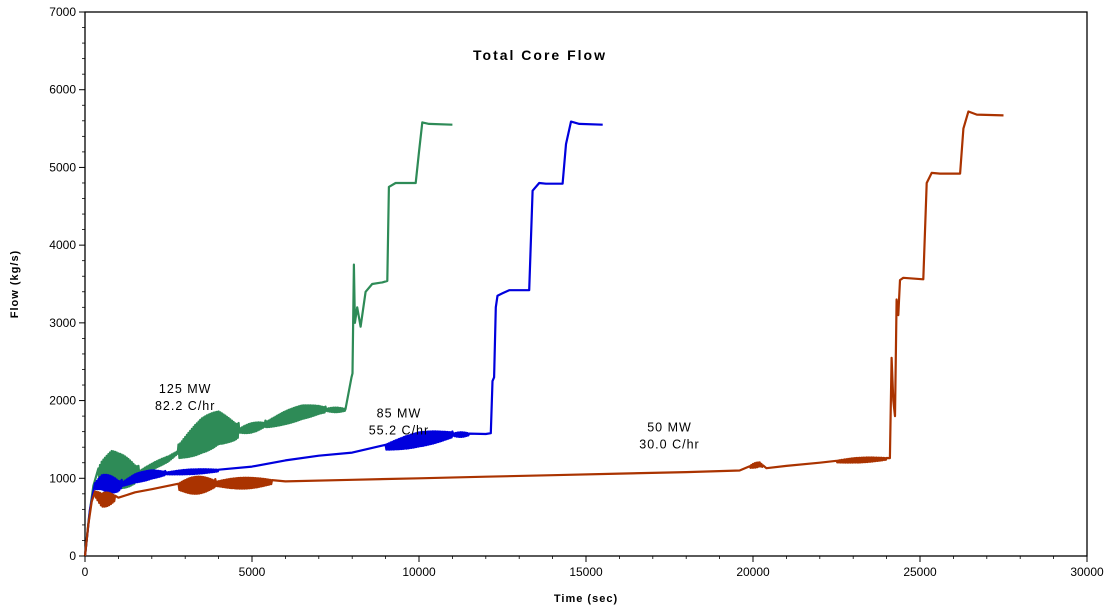 This screenshot has width=1119, height=610. What do you see at coordinates (62, 90) in the screenshot?
I see `y-tick-label: 6000` at bounding box center [62, 90].